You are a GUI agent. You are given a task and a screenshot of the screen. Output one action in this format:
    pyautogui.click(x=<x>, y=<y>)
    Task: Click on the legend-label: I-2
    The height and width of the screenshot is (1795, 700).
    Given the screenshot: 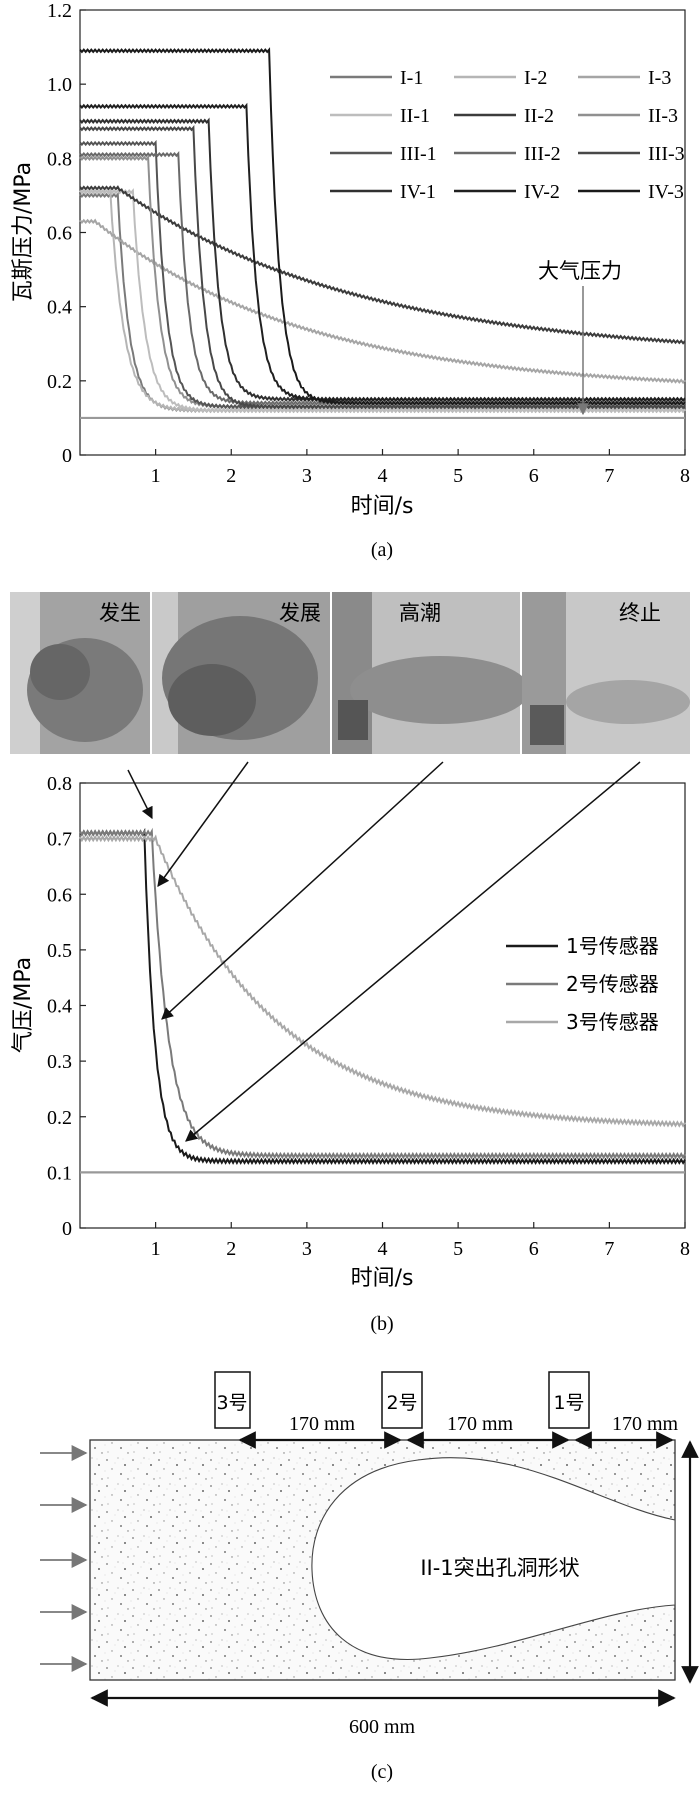 What is the action you would take?
    pyautogui.click(x=535, y=78)
    